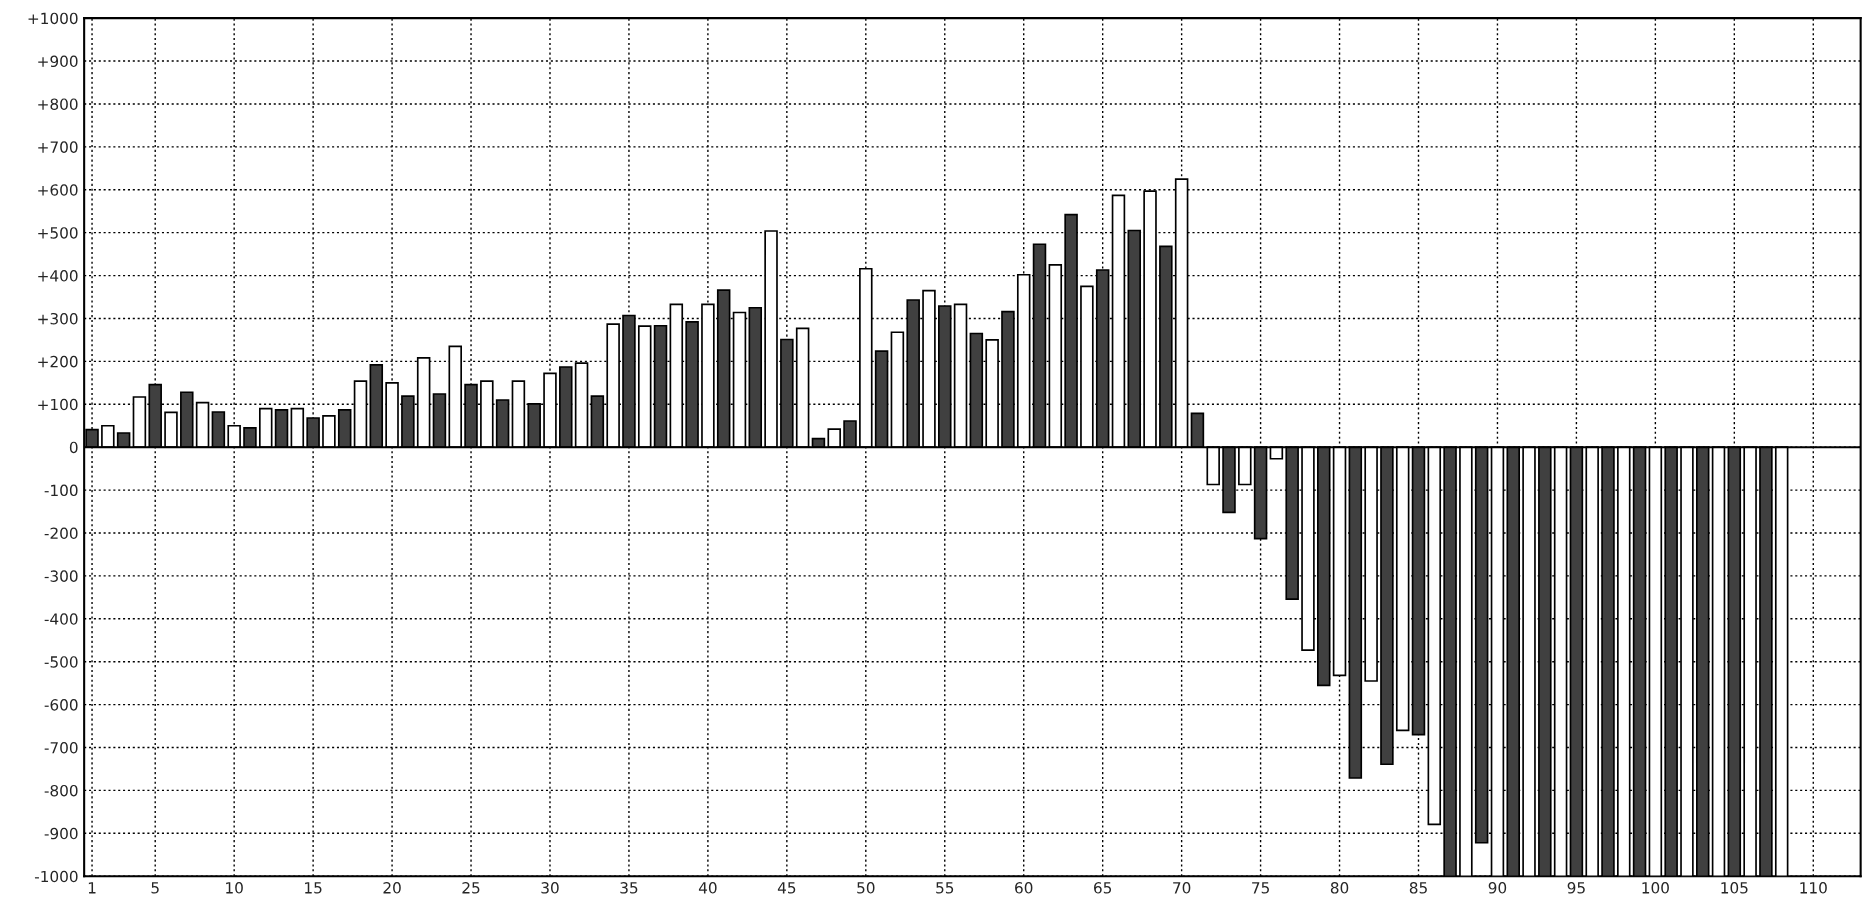  What do you see at coordinates (392, 888) in the screenshot?
I see `x-tick-label: 20` at bounding box center [392, 888].